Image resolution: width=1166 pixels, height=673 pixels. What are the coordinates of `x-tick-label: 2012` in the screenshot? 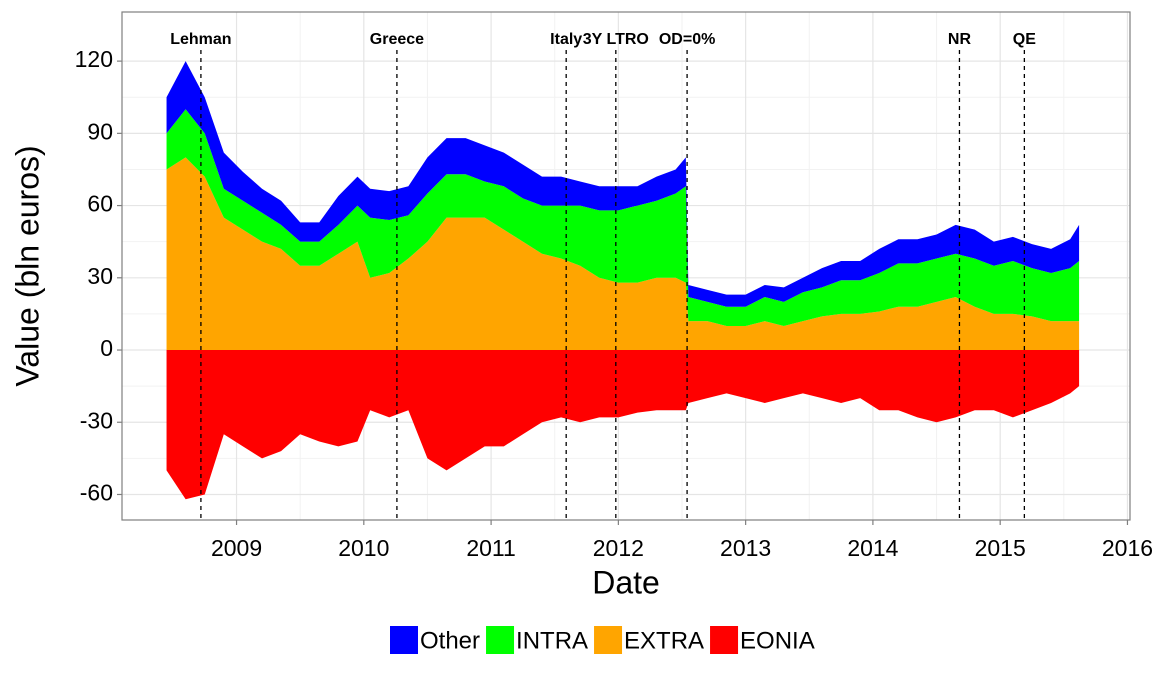 It's located at (618, 548).